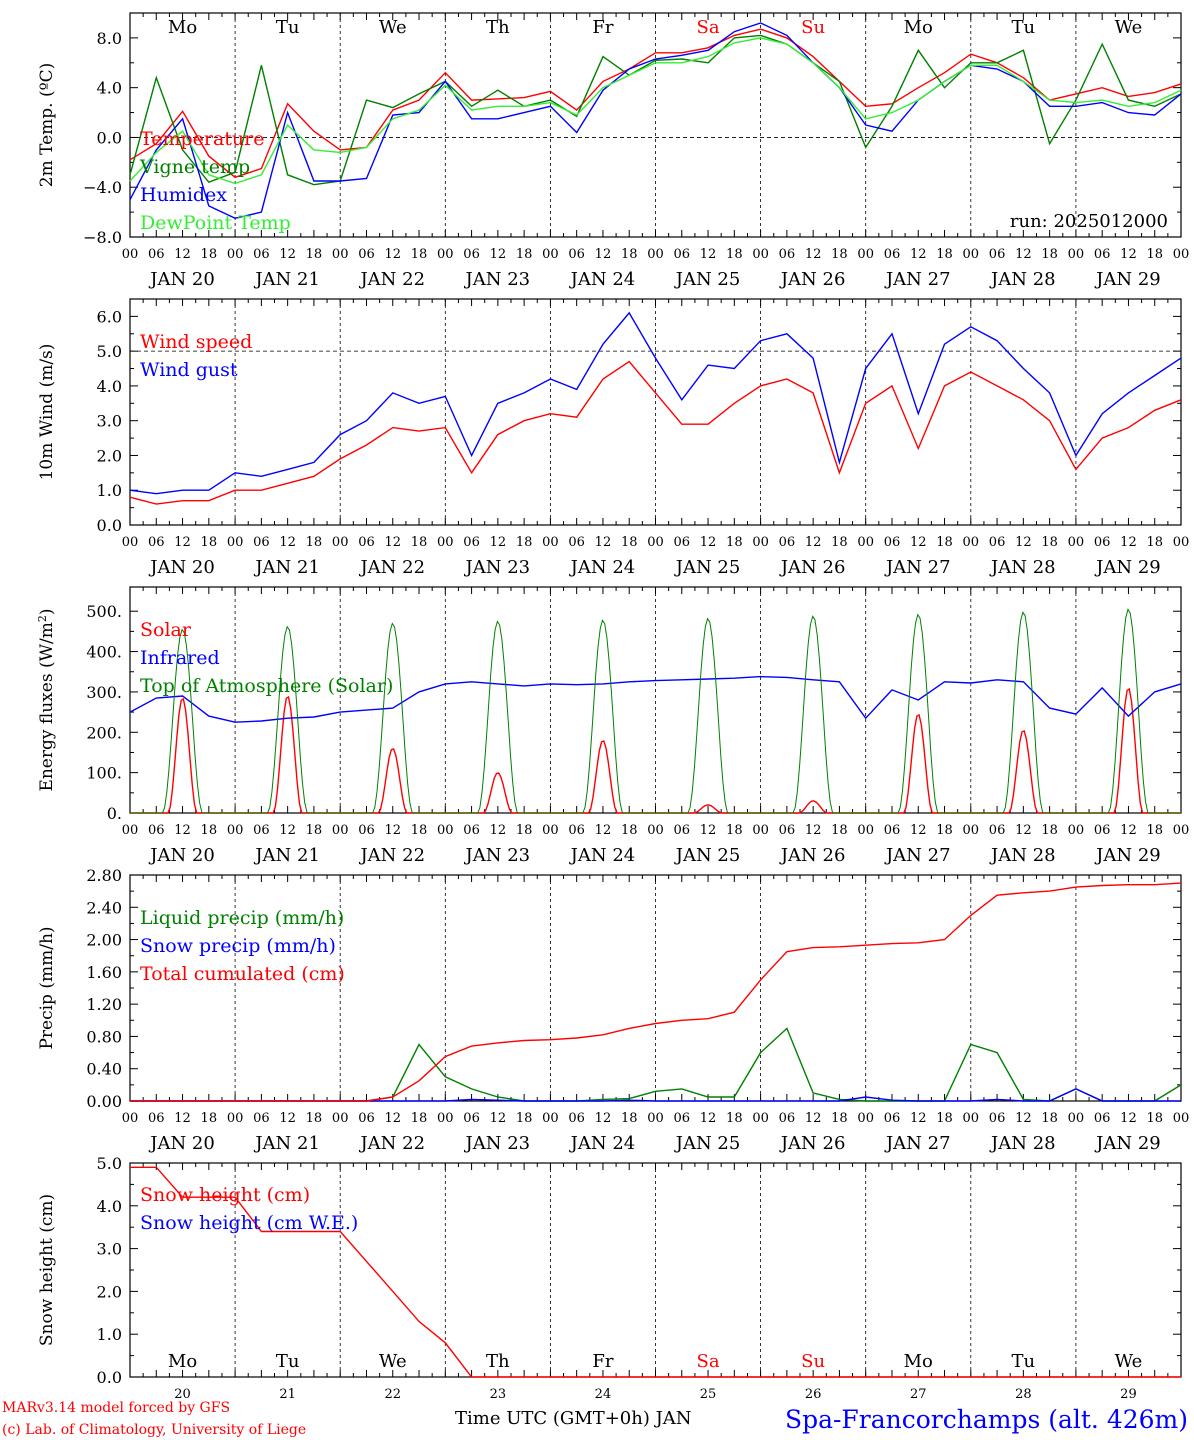 Image resolution: width=1194 pixels, height=1440 pixels. I want to click on day-number-label: 29, so click(1128, 1394).